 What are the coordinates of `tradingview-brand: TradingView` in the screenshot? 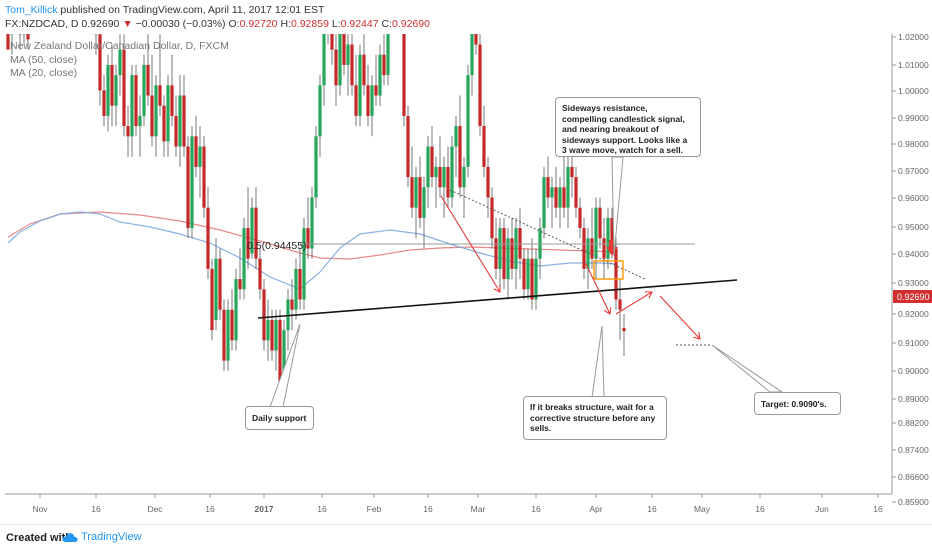 It's located at (102, 537).